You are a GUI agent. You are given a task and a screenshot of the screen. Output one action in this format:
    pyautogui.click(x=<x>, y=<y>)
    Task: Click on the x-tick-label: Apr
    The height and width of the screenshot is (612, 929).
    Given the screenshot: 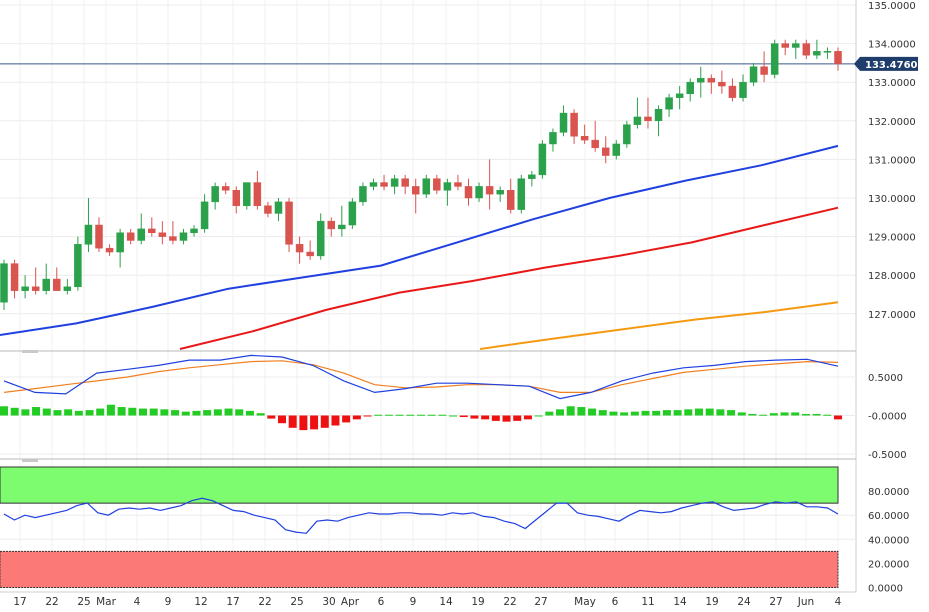 What is the action you would take?
    pyautogui.click(x=350, y=602)
    